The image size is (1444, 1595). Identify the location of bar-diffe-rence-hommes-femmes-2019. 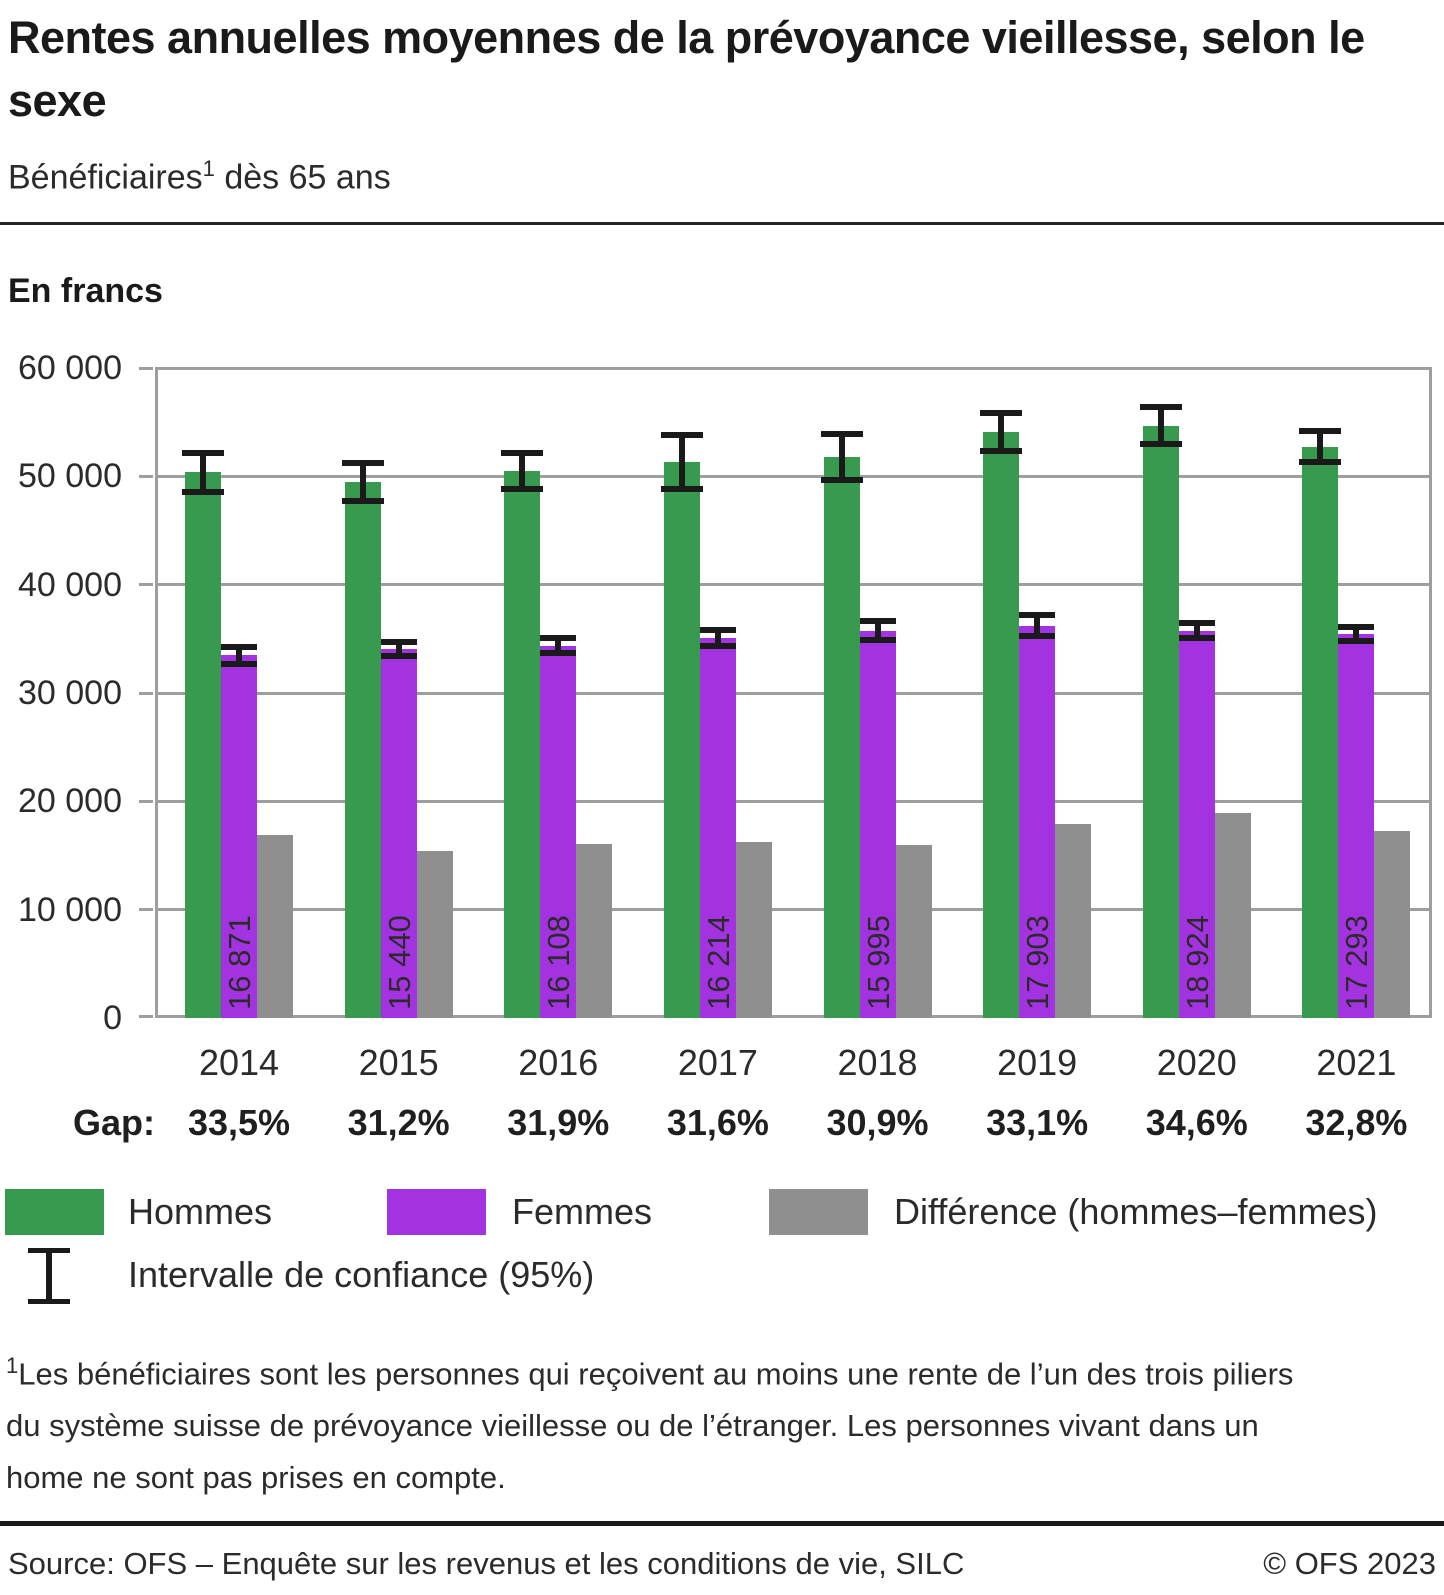
(1073, 921).